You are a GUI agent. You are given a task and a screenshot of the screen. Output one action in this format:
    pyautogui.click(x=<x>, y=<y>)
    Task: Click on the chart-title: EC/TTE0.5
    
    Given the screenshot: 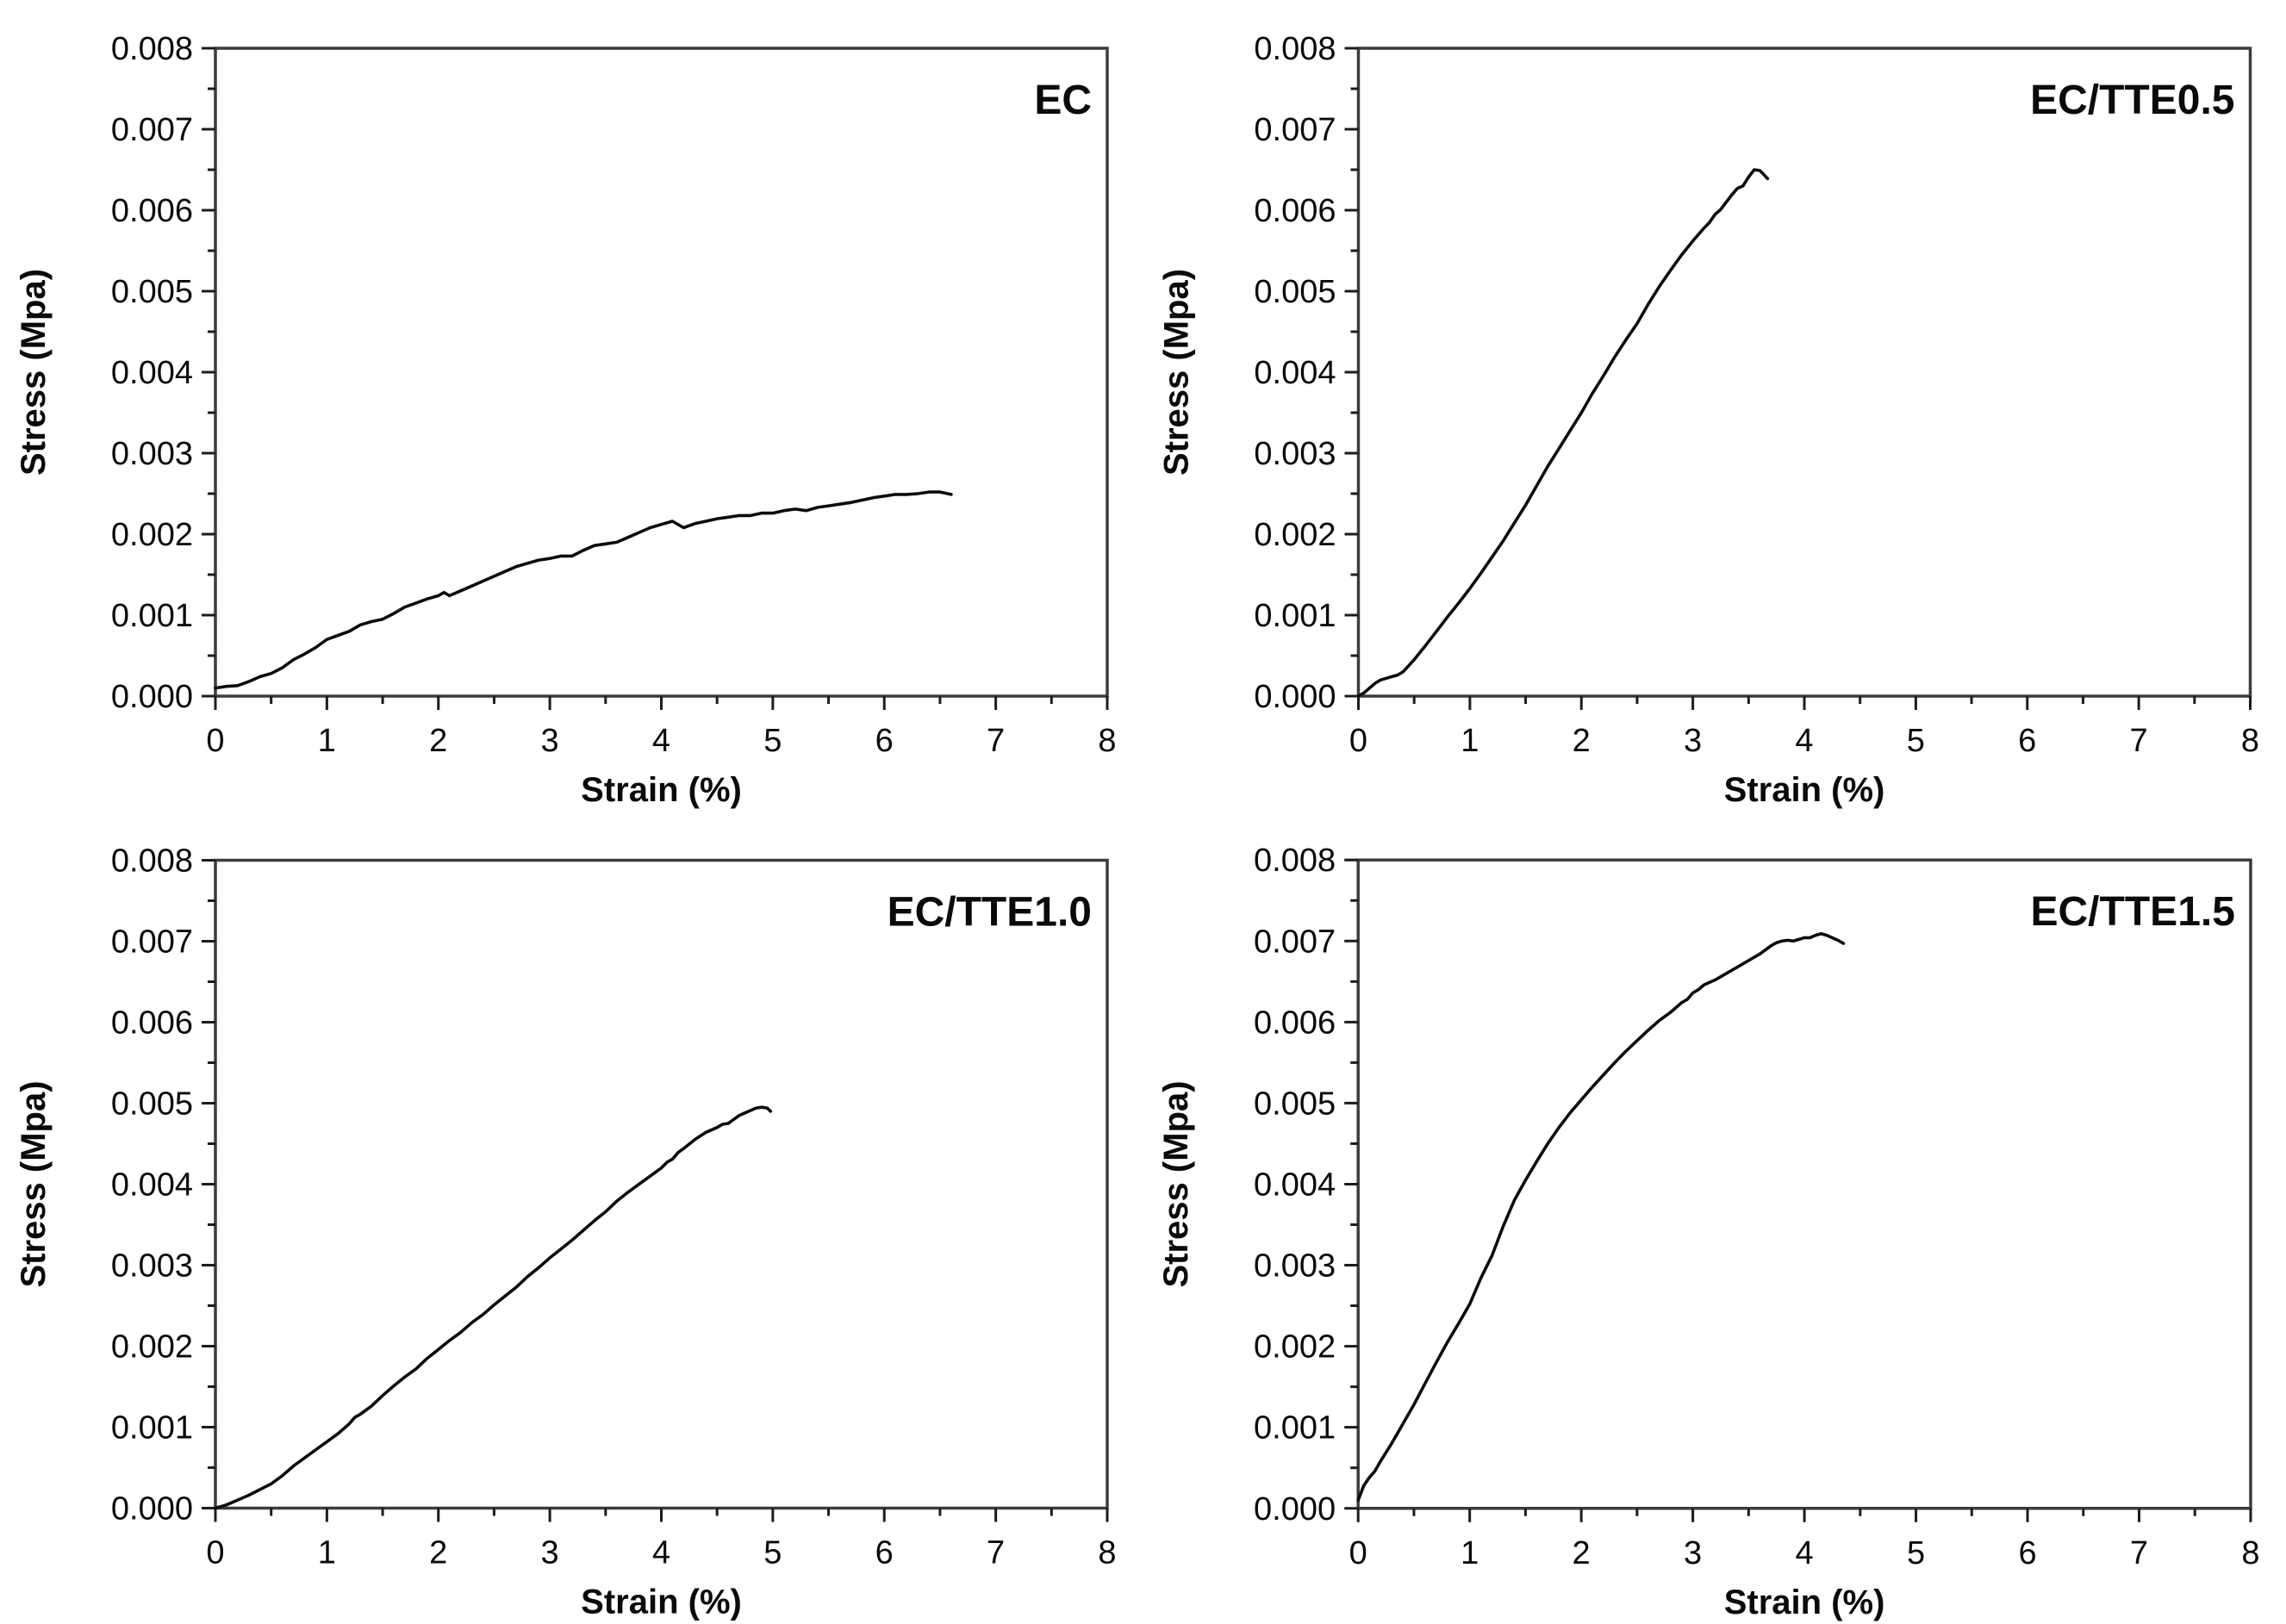 What is the action you would take?
    pyautogui.click(x=2132, y=101)
    